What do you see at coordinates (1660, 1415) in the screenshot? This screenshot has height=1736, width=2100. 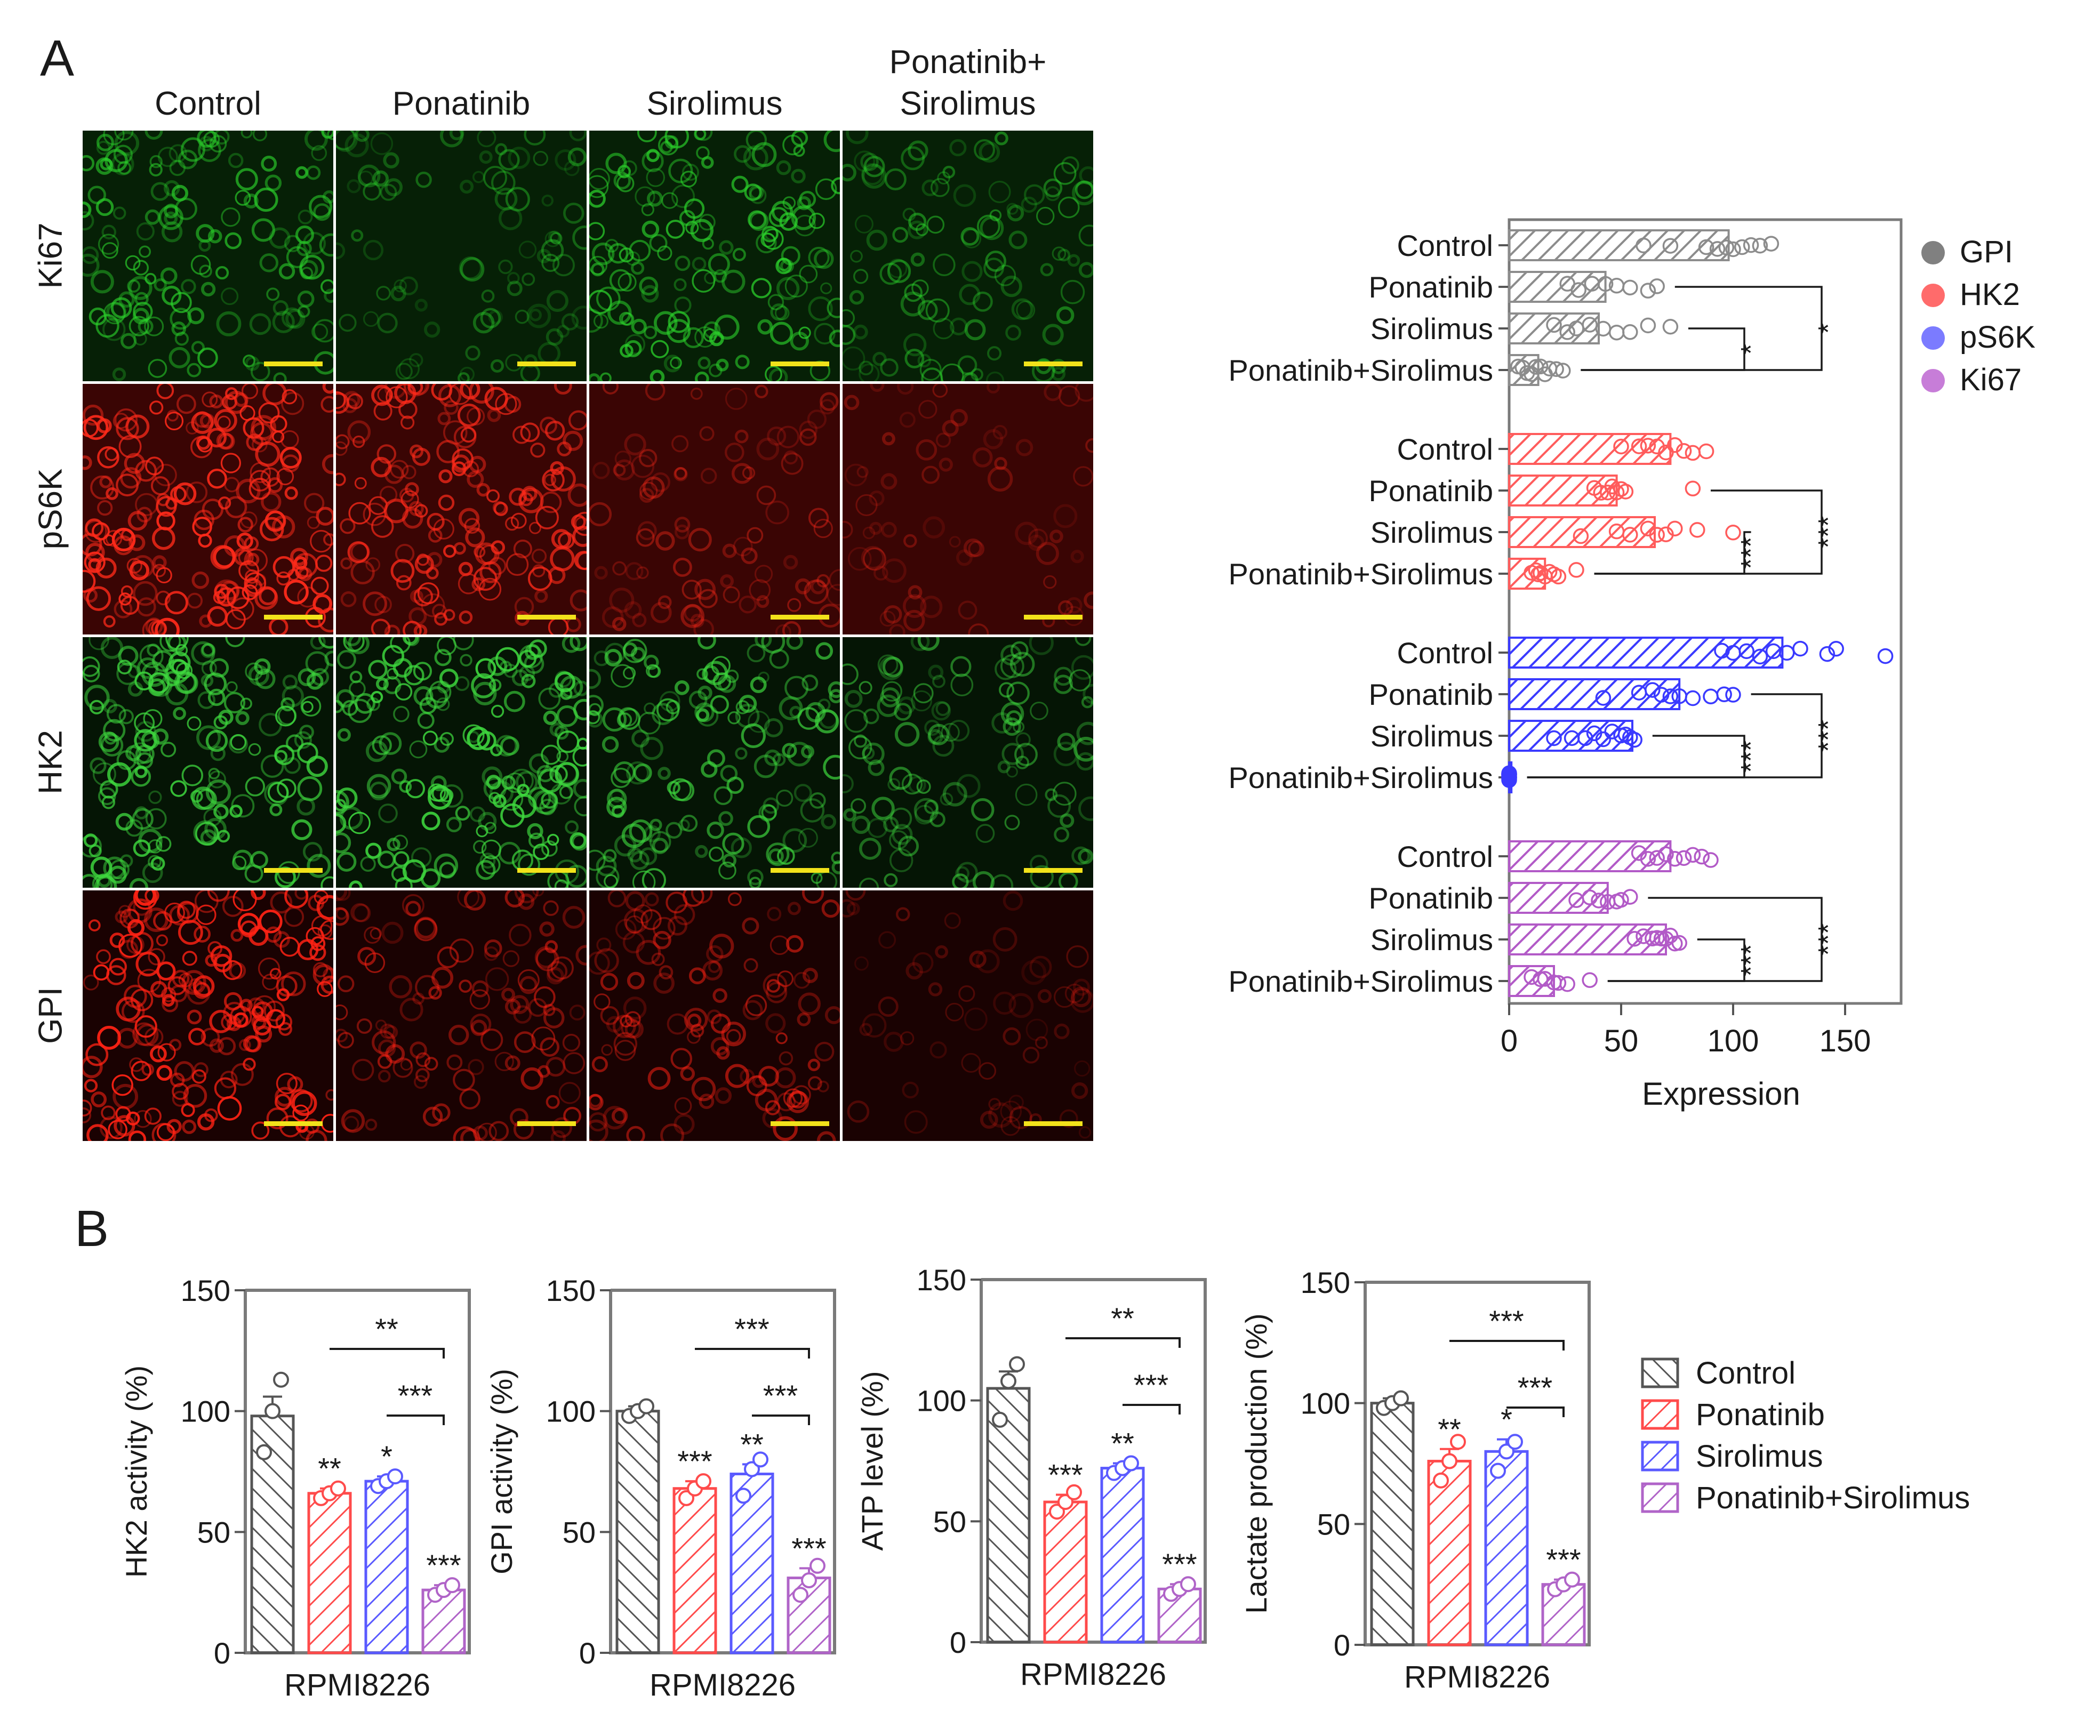 I see `legend-swatch` at bounding box center [1660, 1415].